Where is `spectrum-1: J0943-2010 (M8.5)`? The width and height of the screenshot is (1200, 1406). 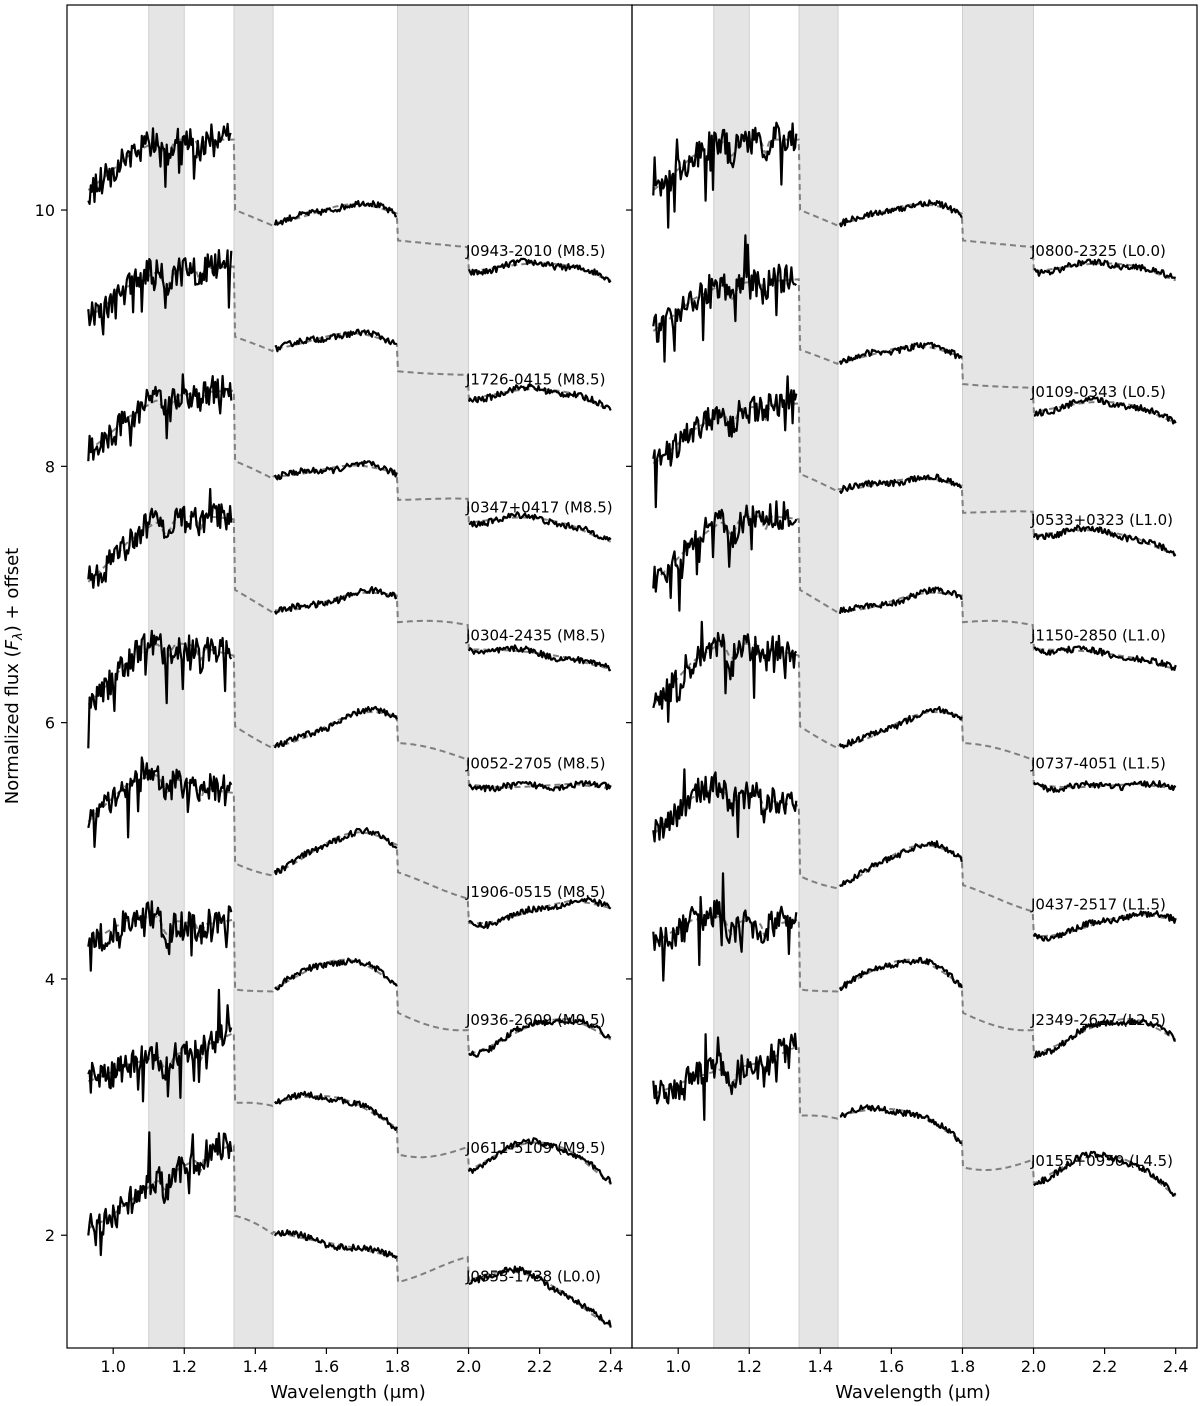 spectrum-1: J0943-2010 (M8.5) is located at coordinates (349, 202).